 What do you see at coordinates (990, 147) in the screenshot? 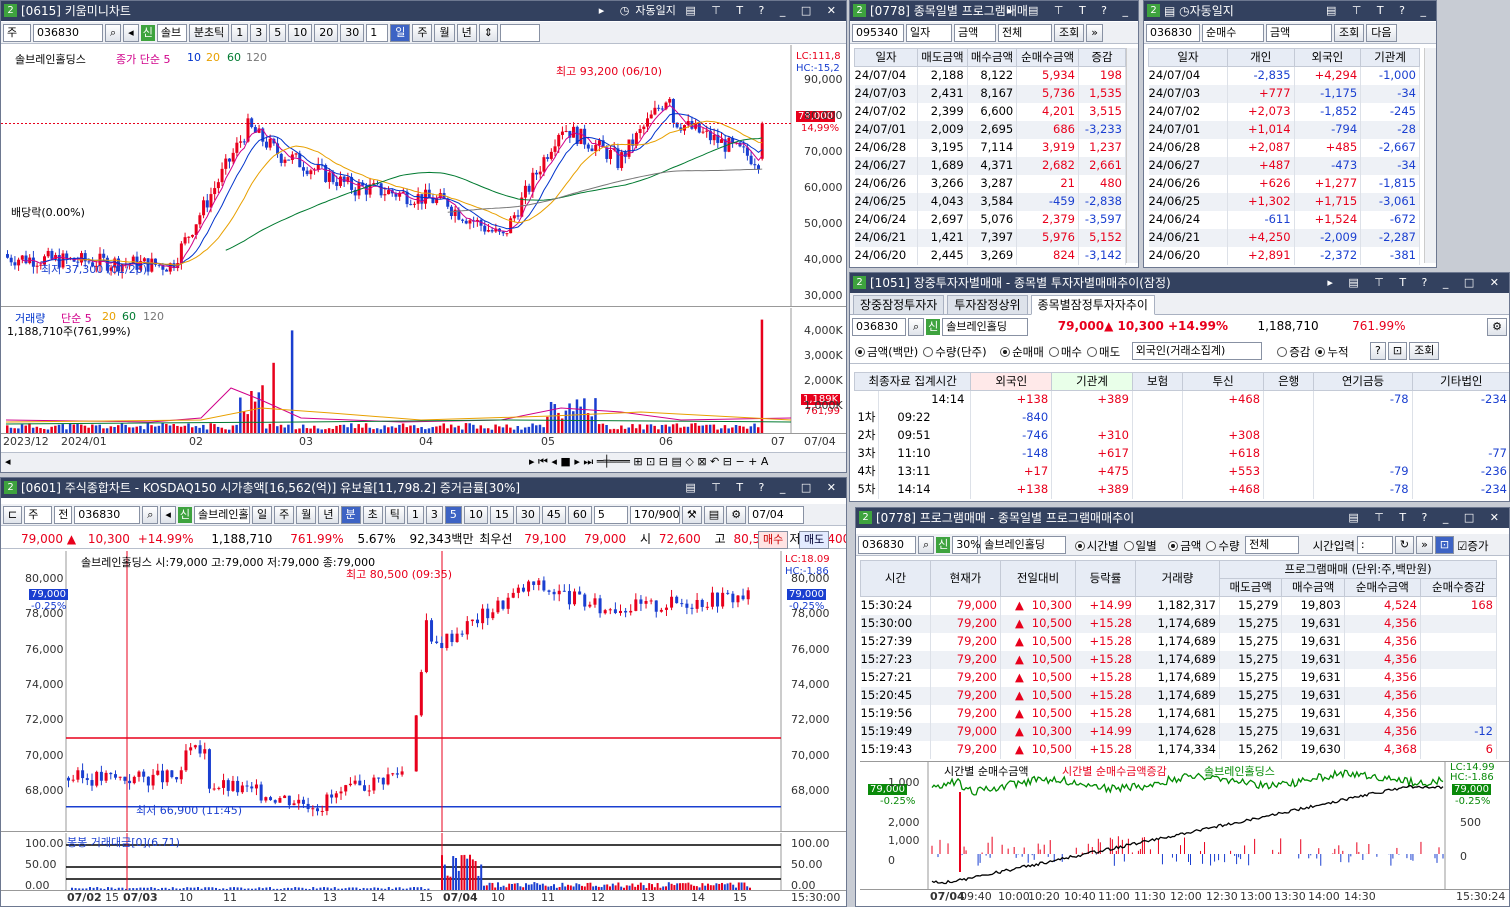
I see `table-row: 24/06/28 3,195 7,114 3,919 1,237` at bounding box center [990, 147].